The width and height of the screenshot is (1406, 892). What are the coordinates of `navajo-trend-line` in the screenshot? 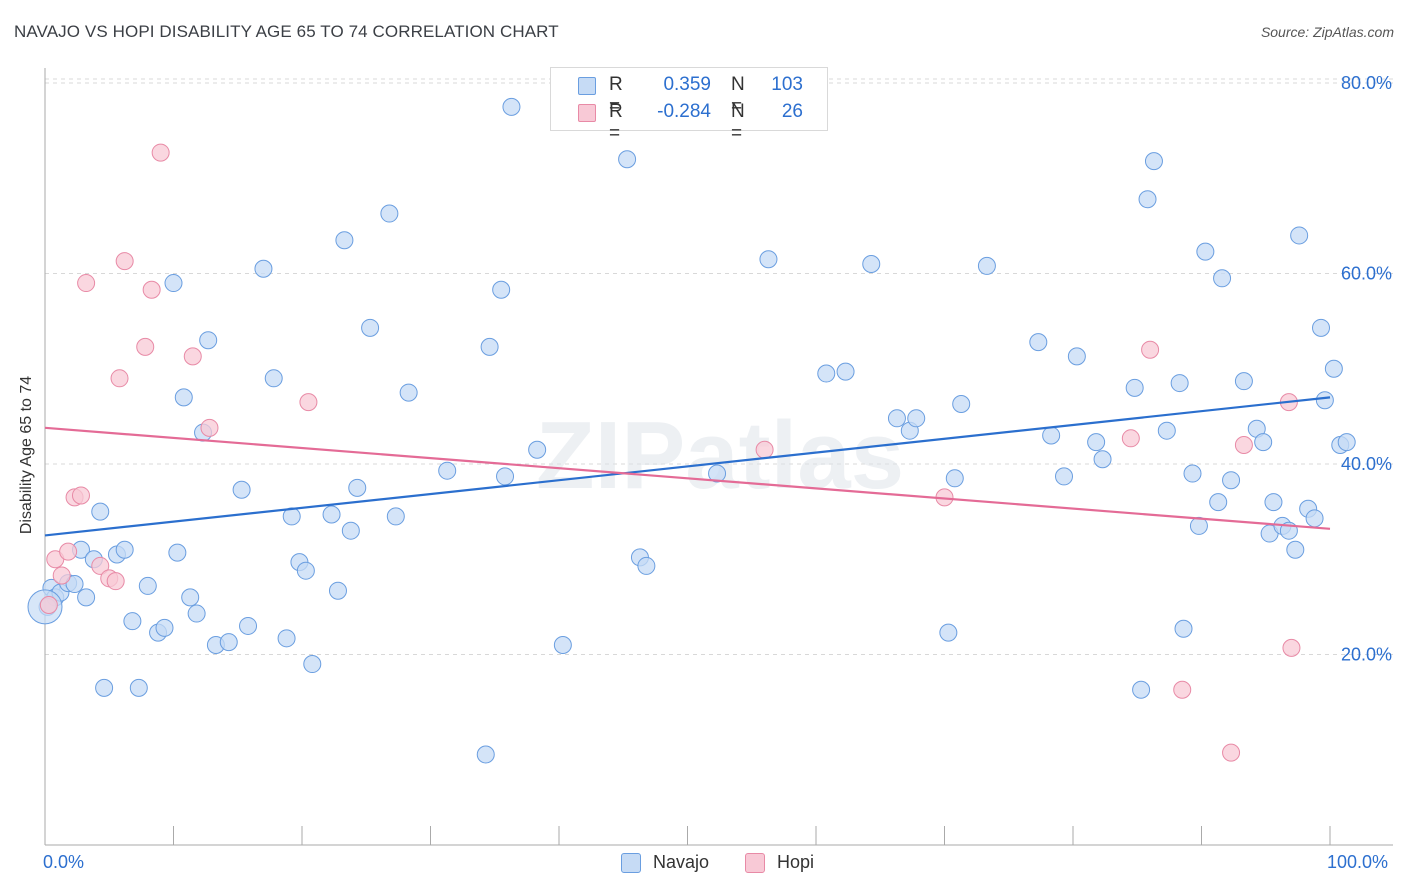 It's located at (687, 466).